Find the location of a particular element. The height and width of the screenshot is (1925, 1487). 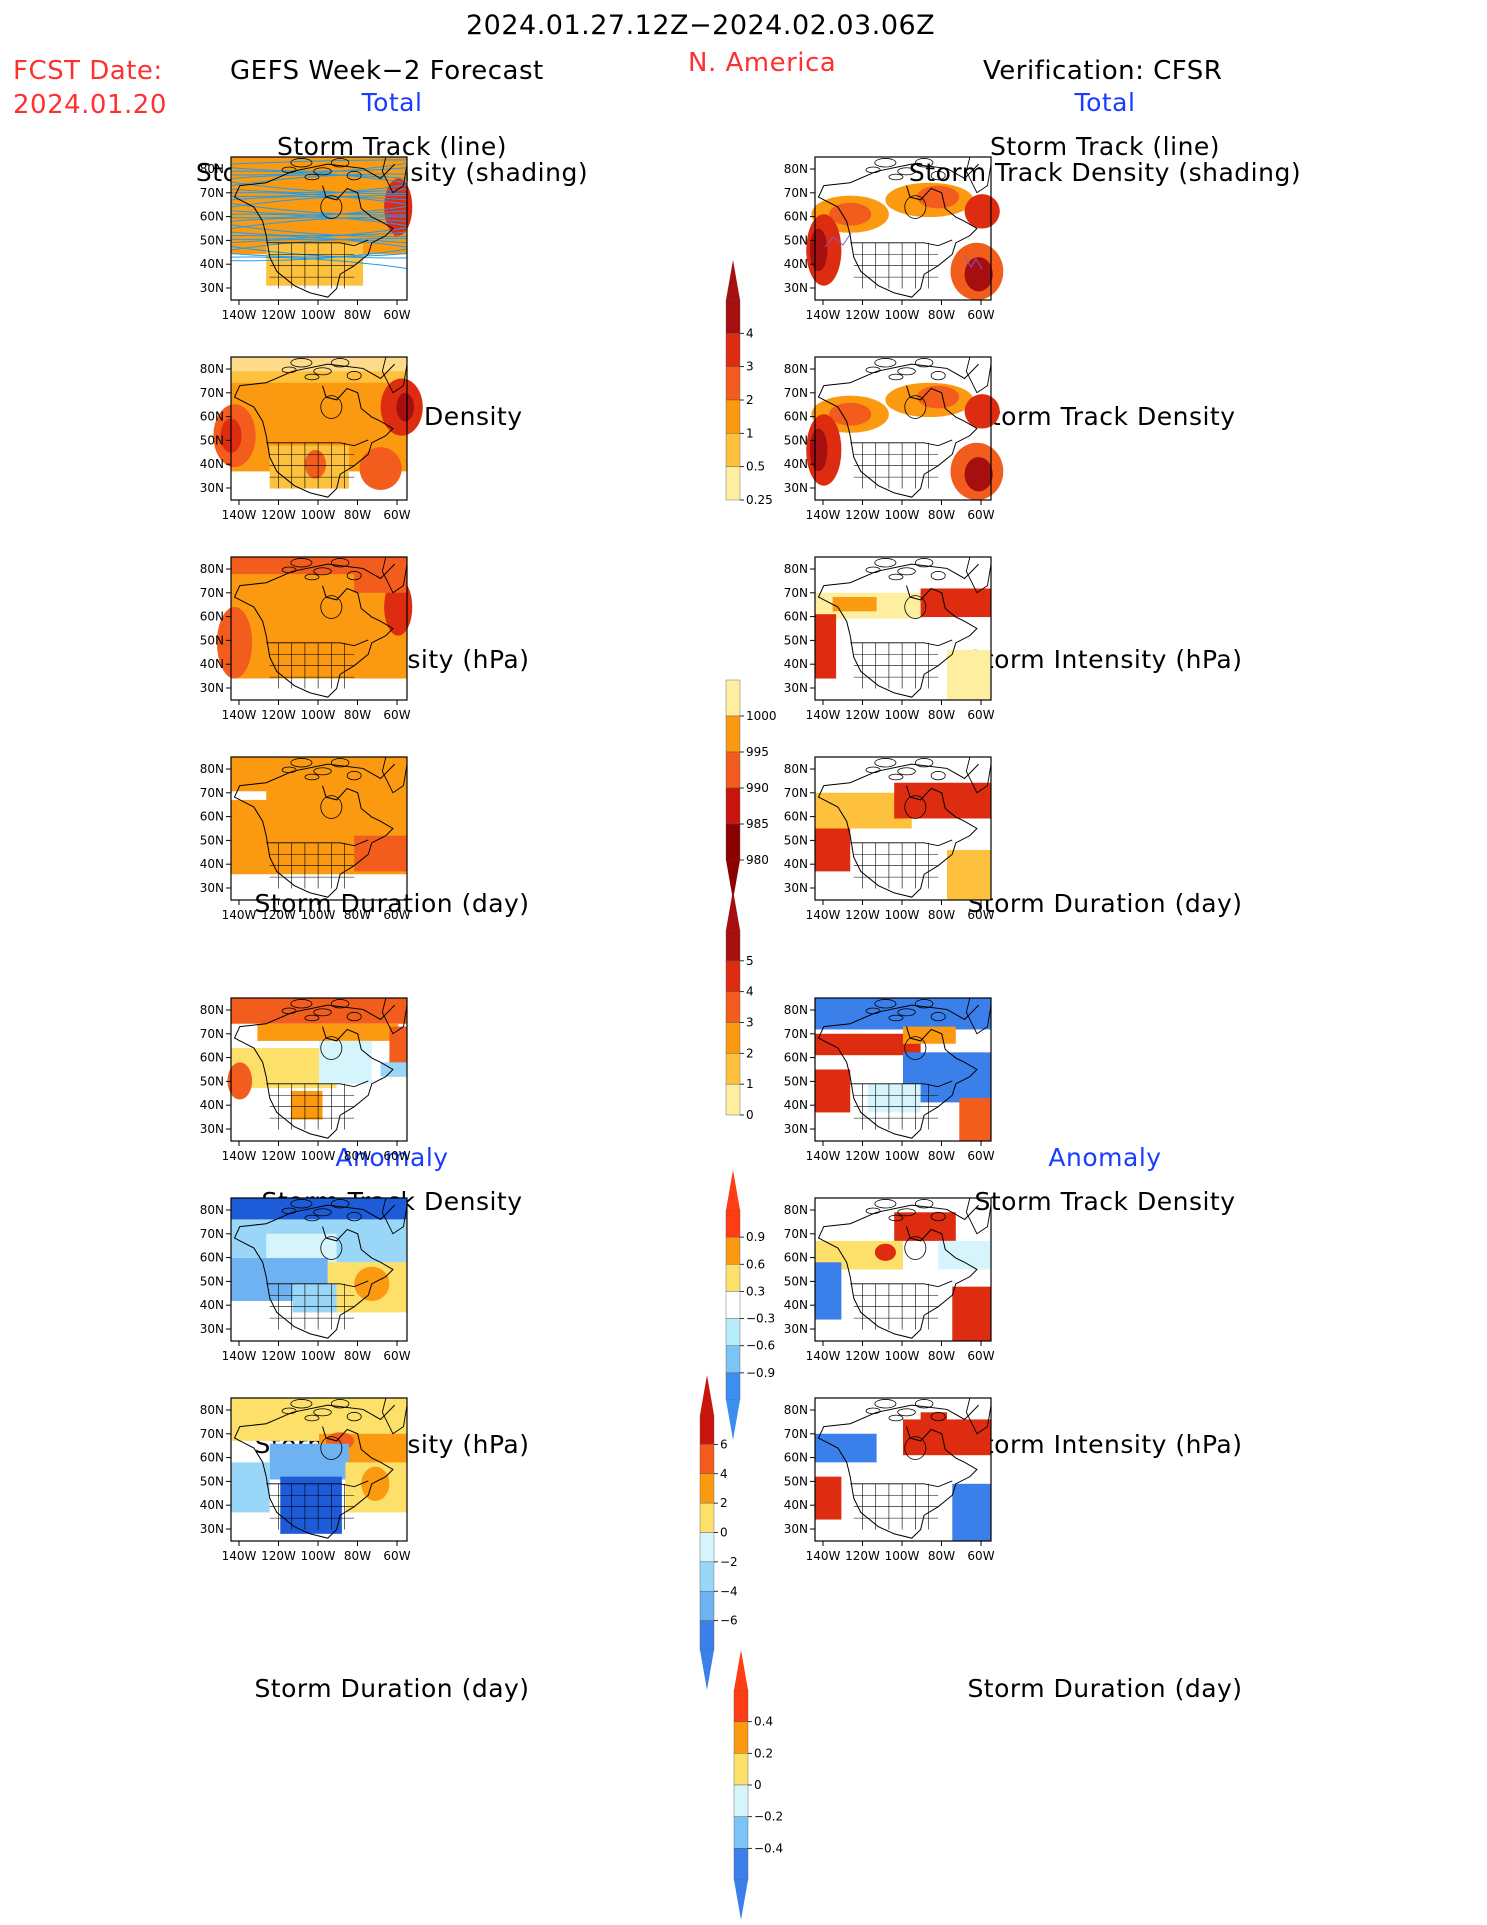

colorbar-label: 4 is located at coordinates (750, 992).